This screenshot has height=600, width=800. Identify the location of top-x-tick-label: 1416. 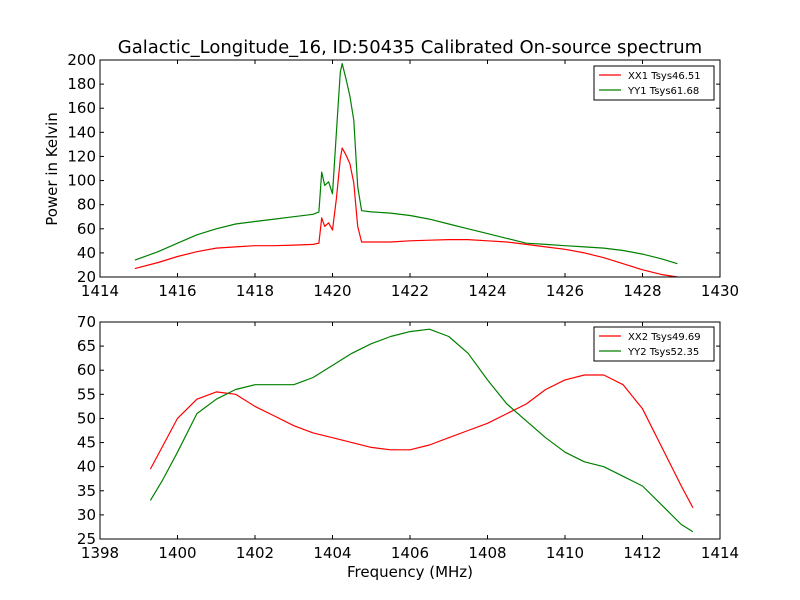
(177, 291).